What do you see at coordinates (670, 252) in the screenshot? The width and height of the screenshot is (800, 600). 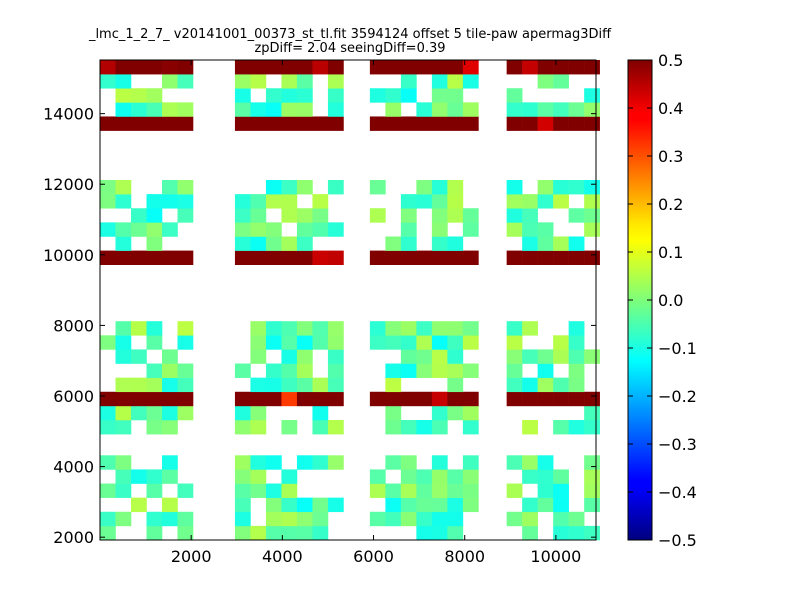 I see `colorbar-tick-label: 0.1` at bounding box center [670, 252].